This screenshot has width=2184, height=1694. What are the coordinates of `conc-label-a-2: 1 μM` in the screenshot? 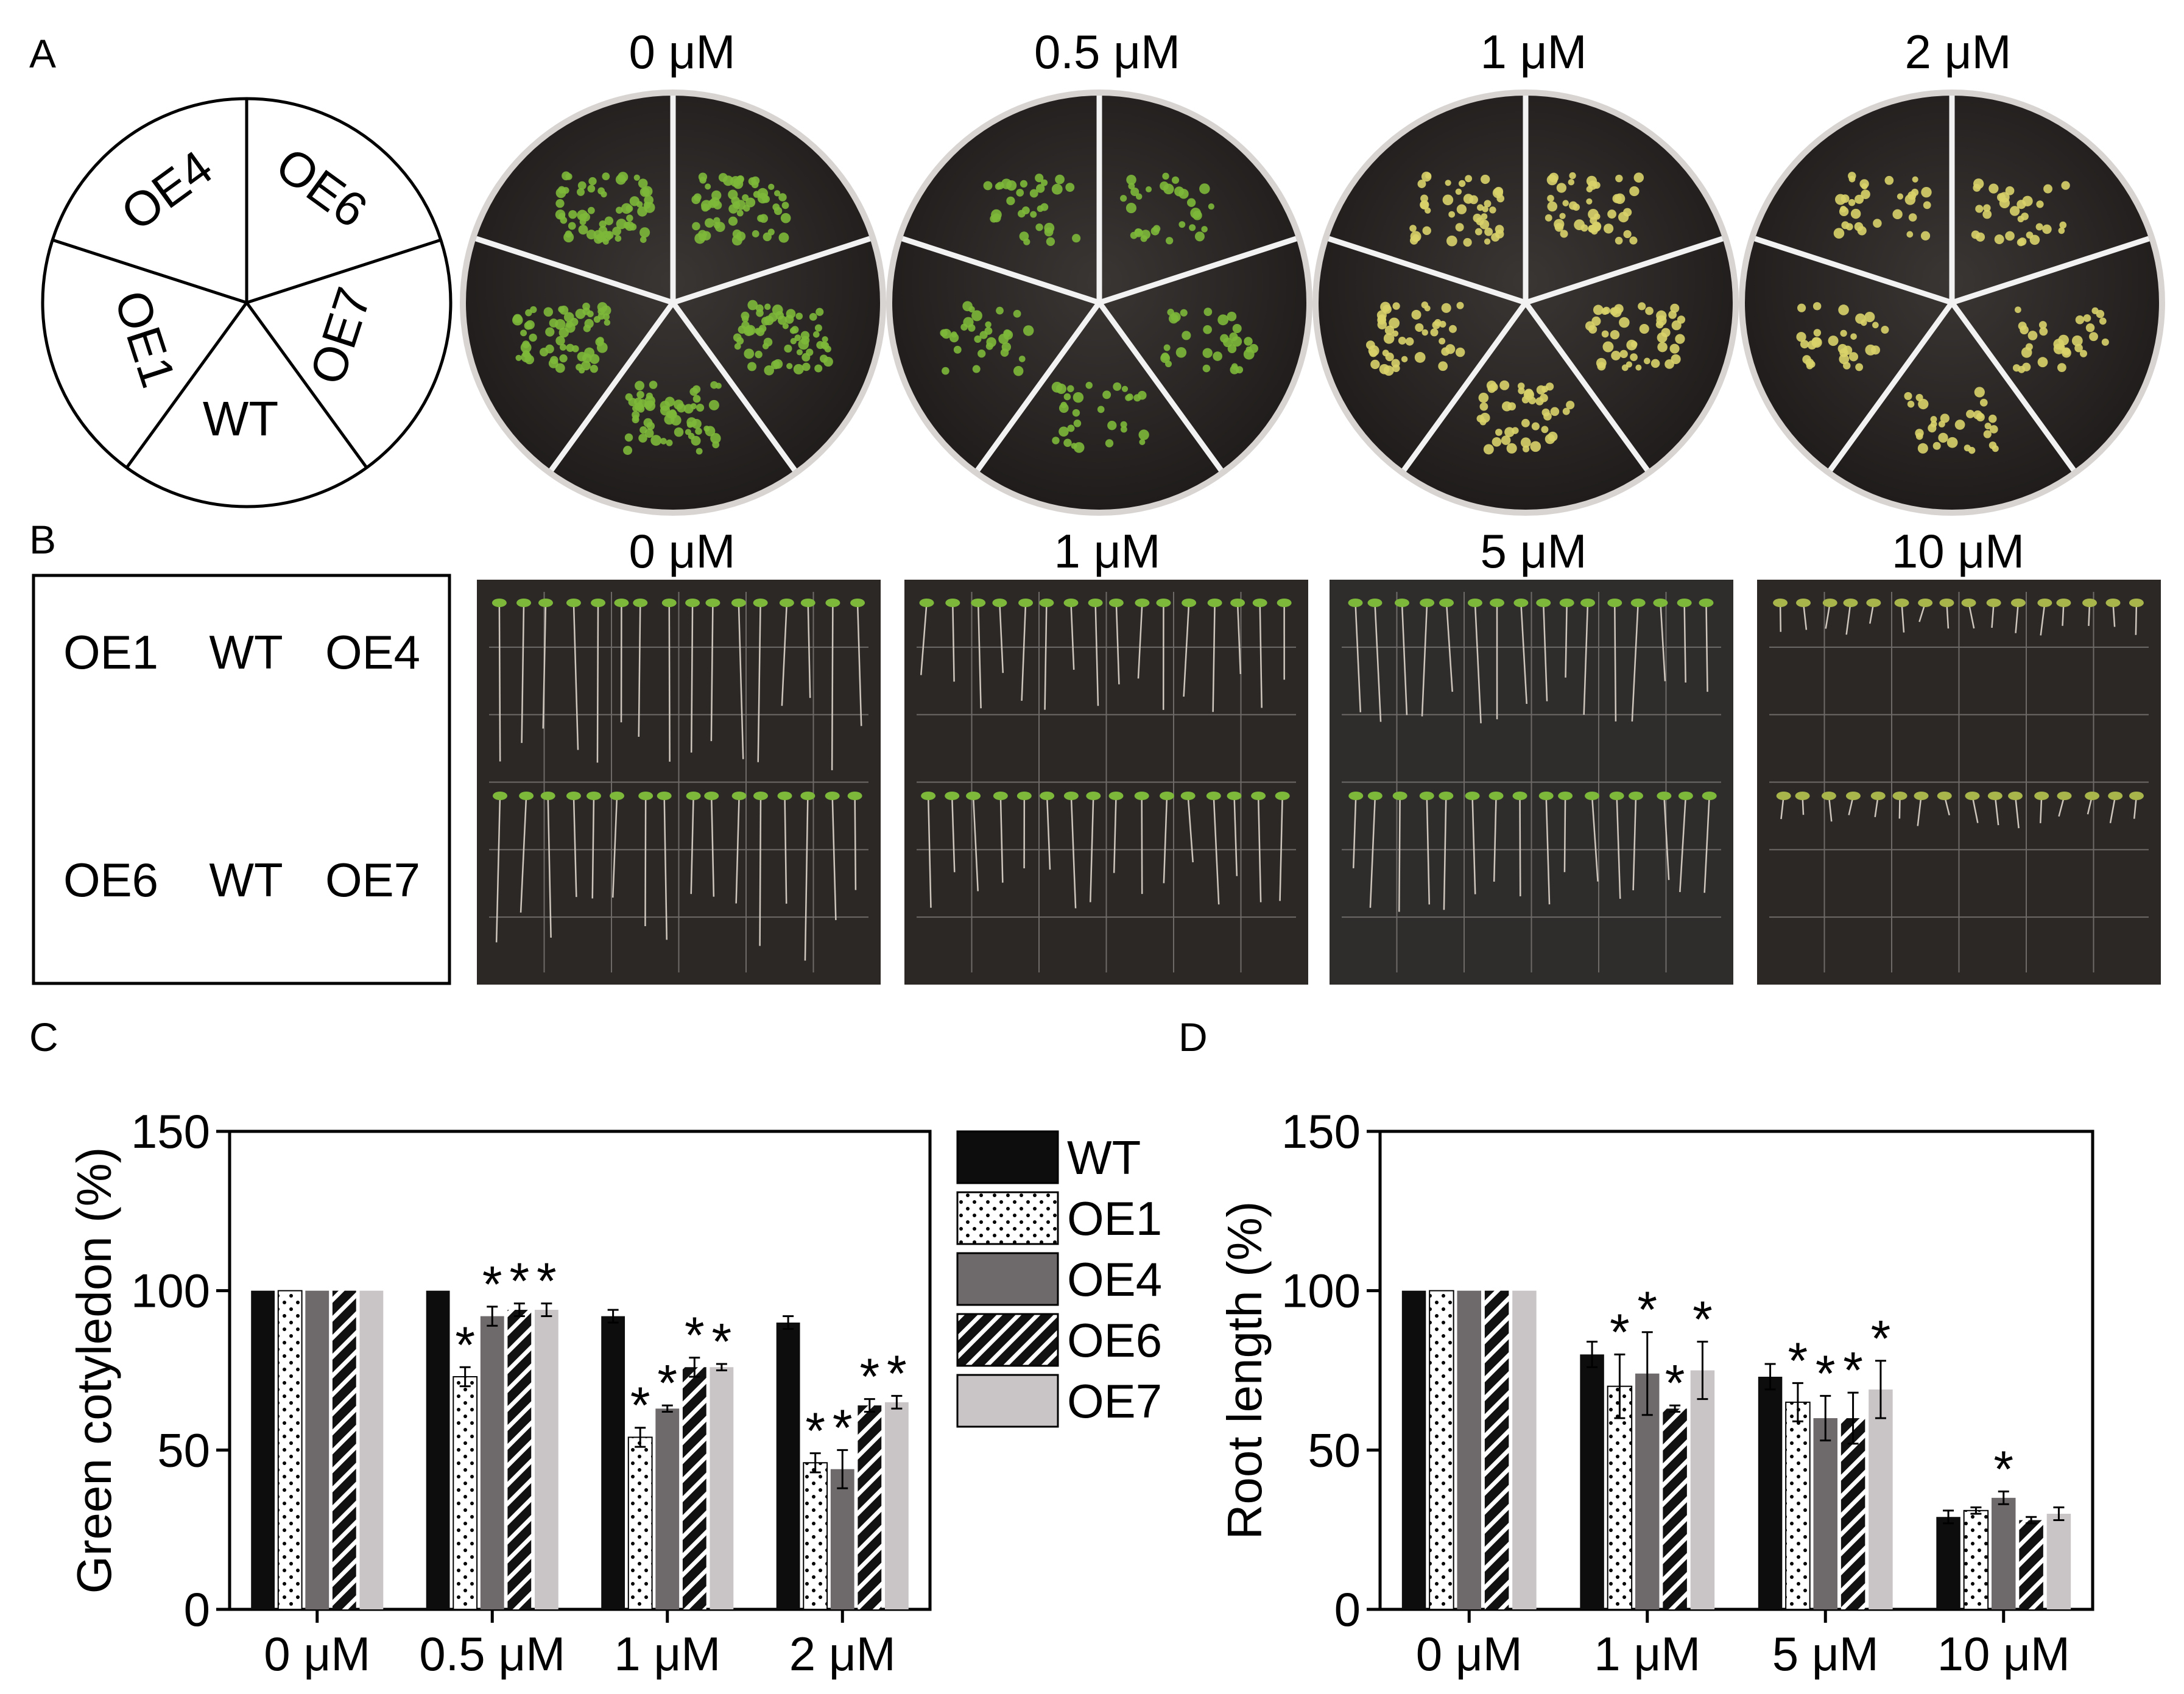 It's located at (1533, 52).